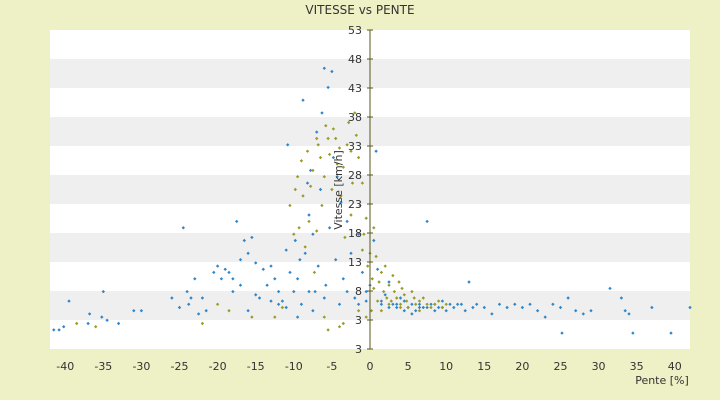  I want to click on x-tick-label: -20, so click(218, 366).